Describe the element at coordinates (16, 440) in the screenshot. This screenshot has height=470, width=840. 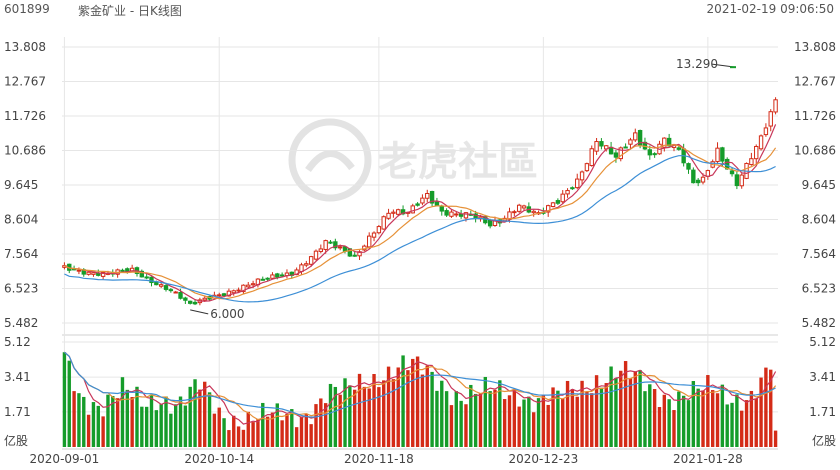
I see `volume-unit-left: 亿股` at that location.